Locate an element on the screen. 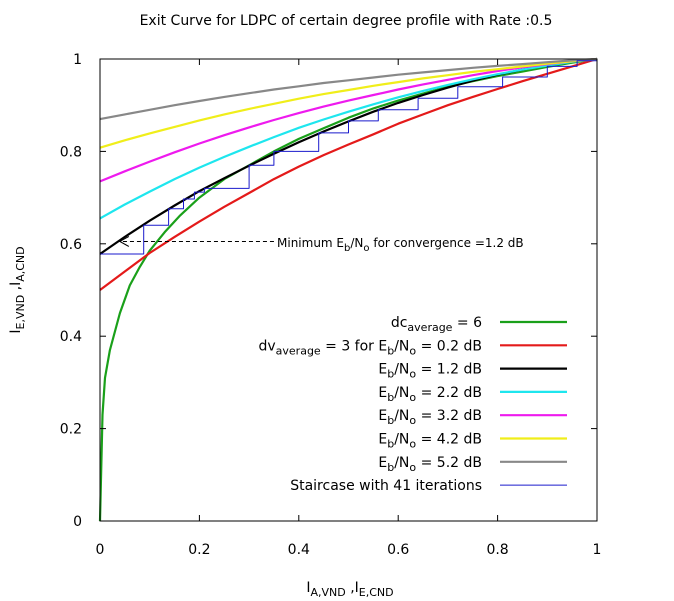 Image resolution: width=674 pixels, height=601 pixels. legend-label-5: Eb/No = 4.2 dB is located at coordinates (430, 441).